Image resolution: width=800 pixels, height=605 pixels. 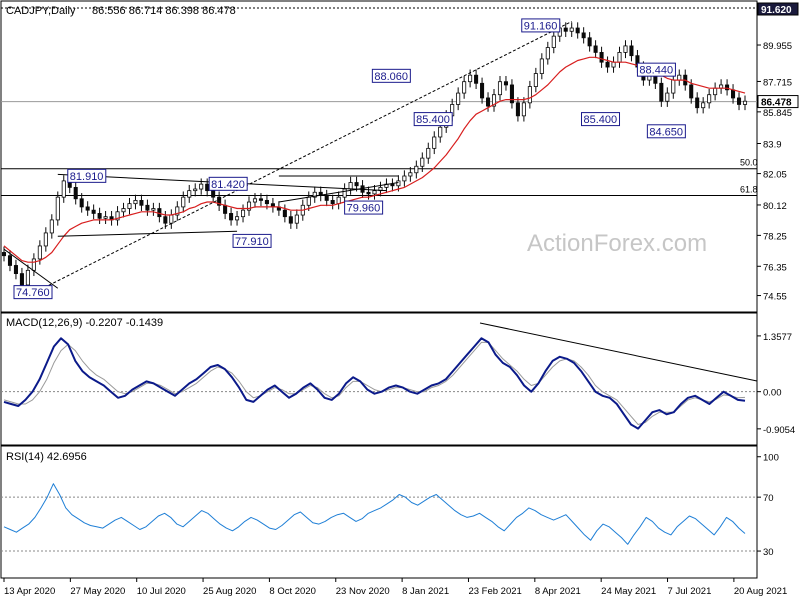 I want to click on price-tick-label: 76.35, so click(x=775, y=267).